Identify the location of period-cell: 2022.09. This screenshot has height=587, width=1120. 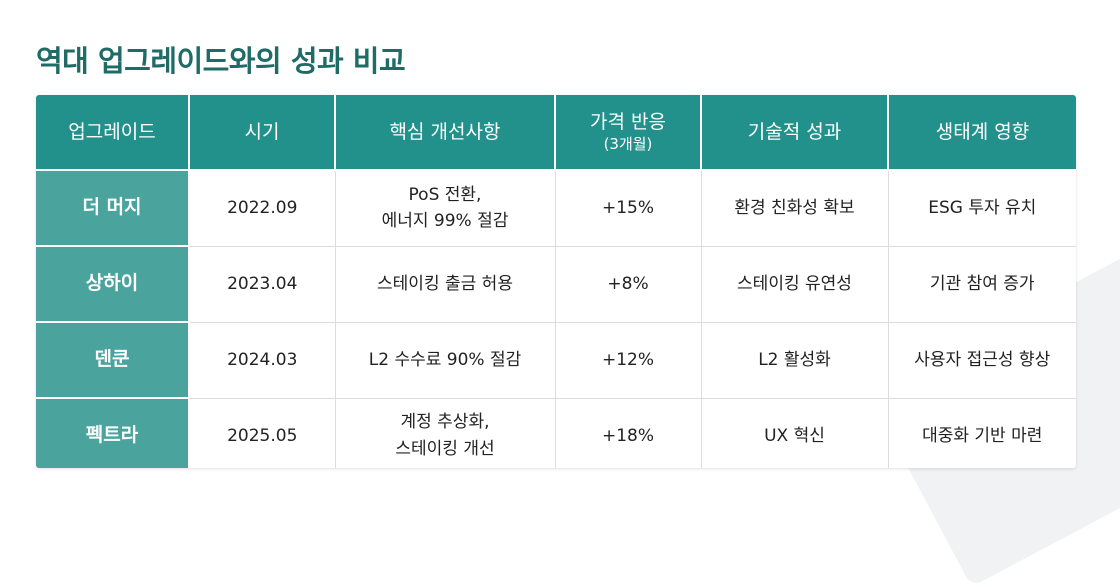
(262, 208).